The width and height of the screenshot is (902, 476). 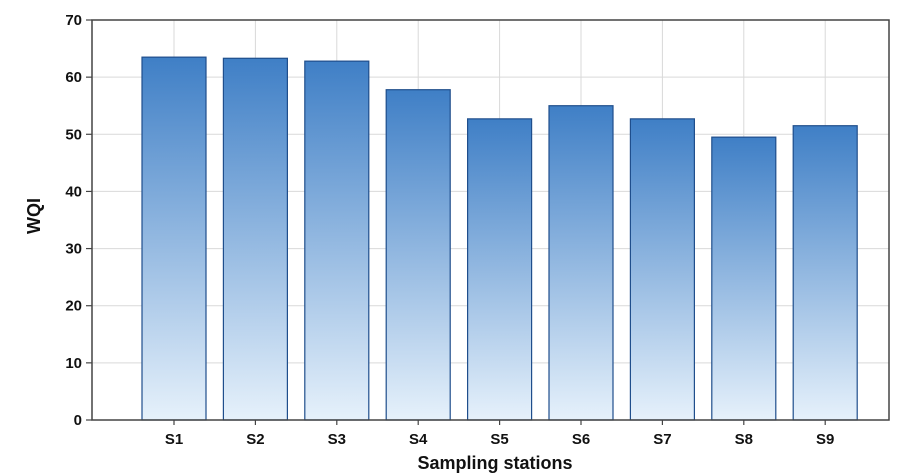 I want to click on bar-s7, so click(x=662, y=269).